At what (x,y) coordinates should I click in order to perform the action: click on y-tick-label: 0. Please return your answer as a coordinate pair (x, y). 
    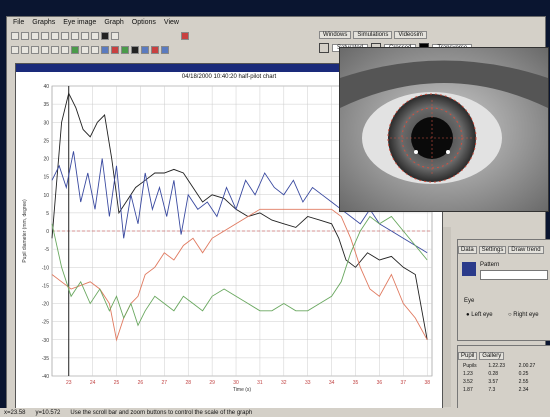
    Looking at the image, I should click on (47, 232).